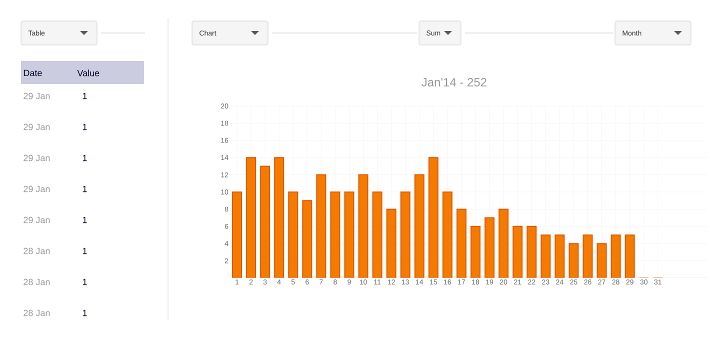 The height and width of the screenshot is (340, 710). I want to click on text: Date, so click(33, 73).